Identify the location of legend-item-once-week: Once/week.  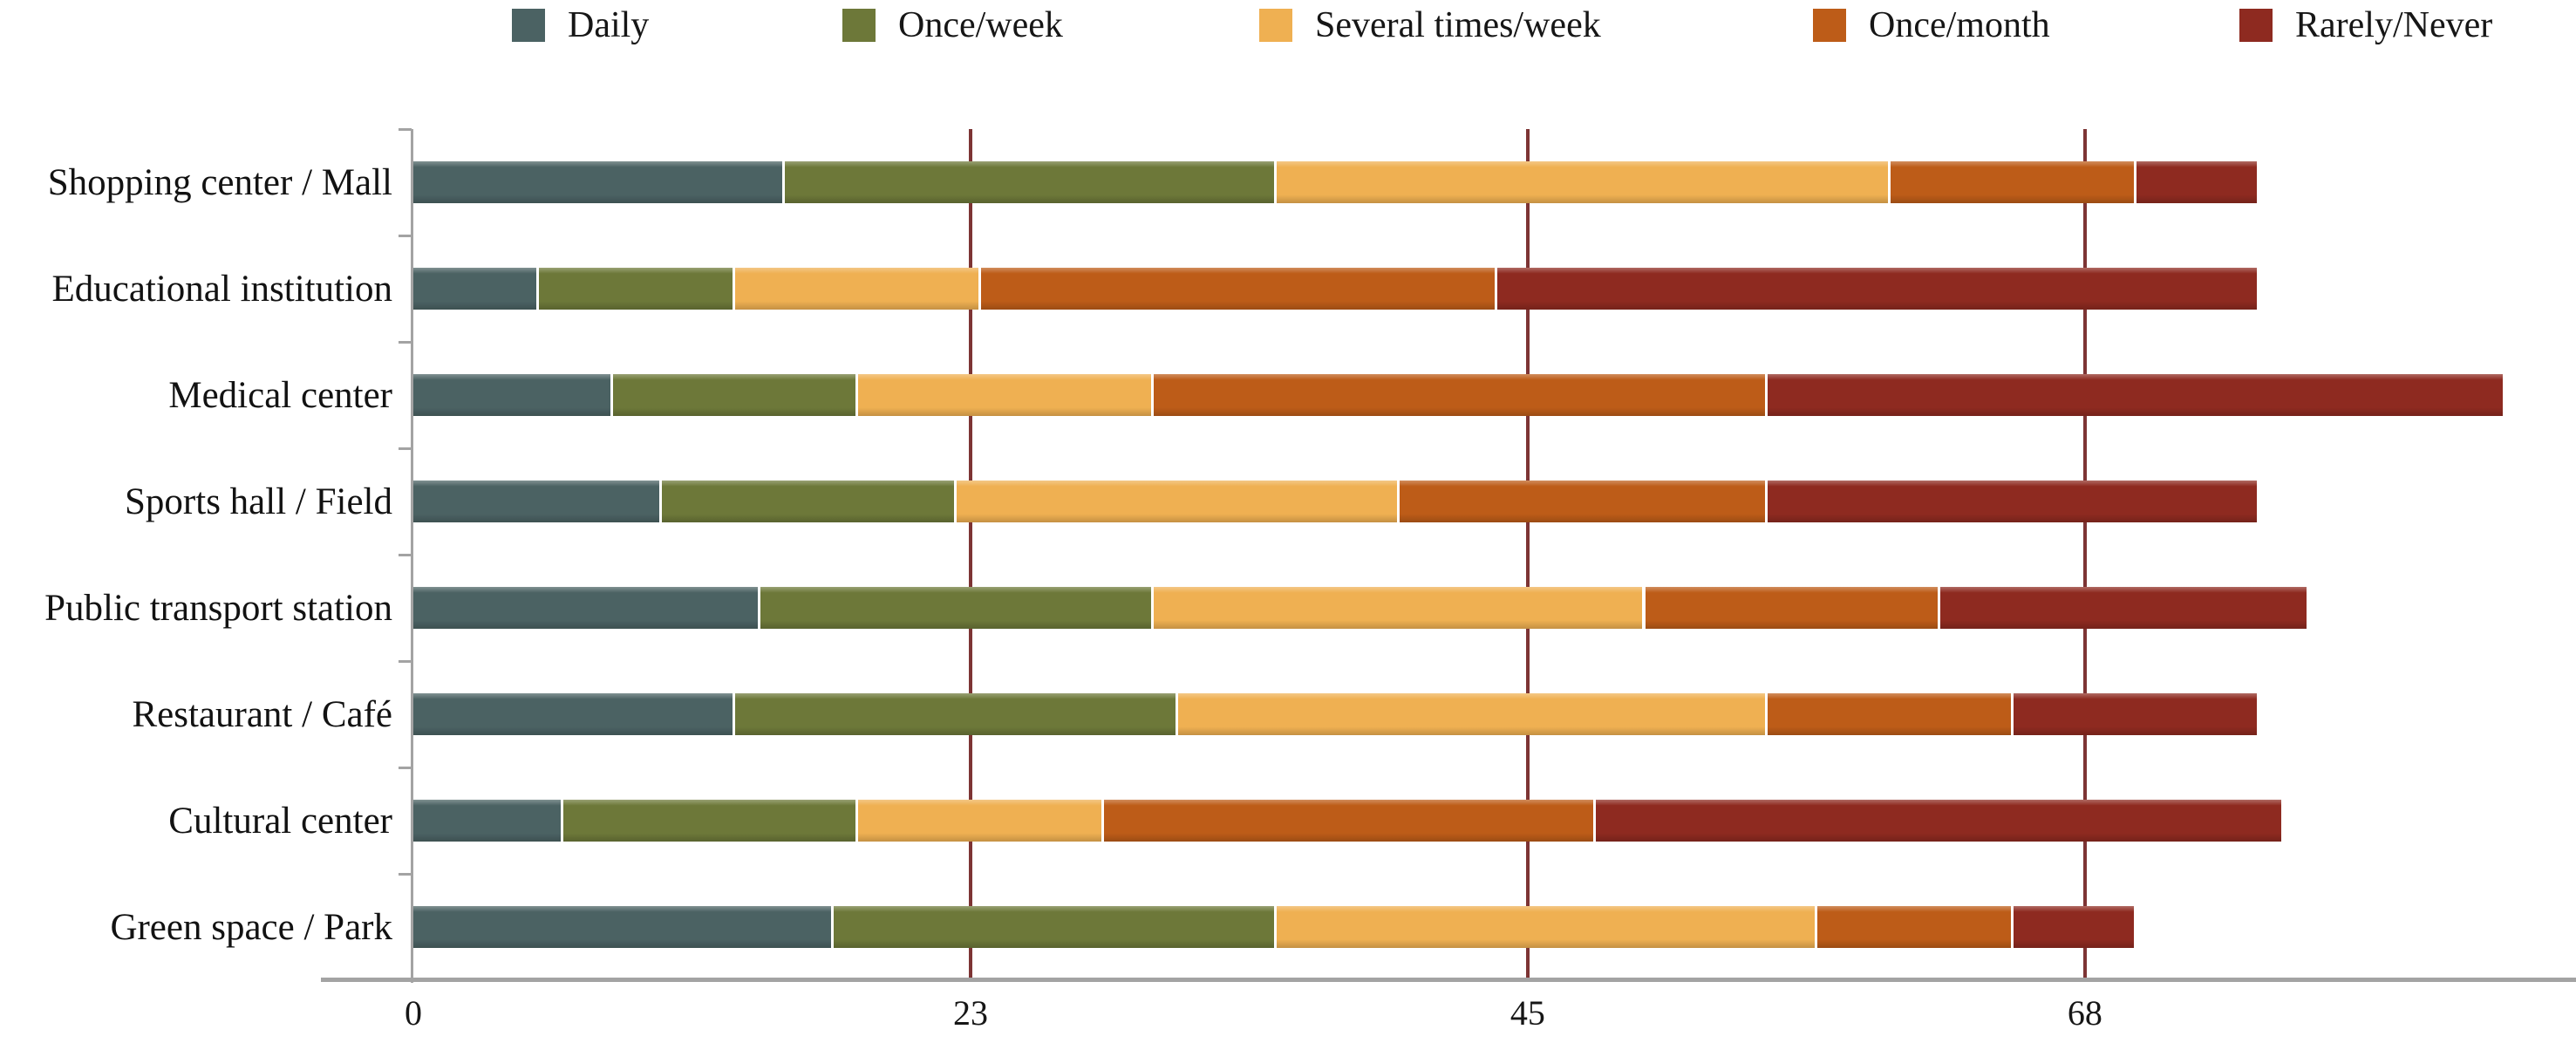
(953, 25).